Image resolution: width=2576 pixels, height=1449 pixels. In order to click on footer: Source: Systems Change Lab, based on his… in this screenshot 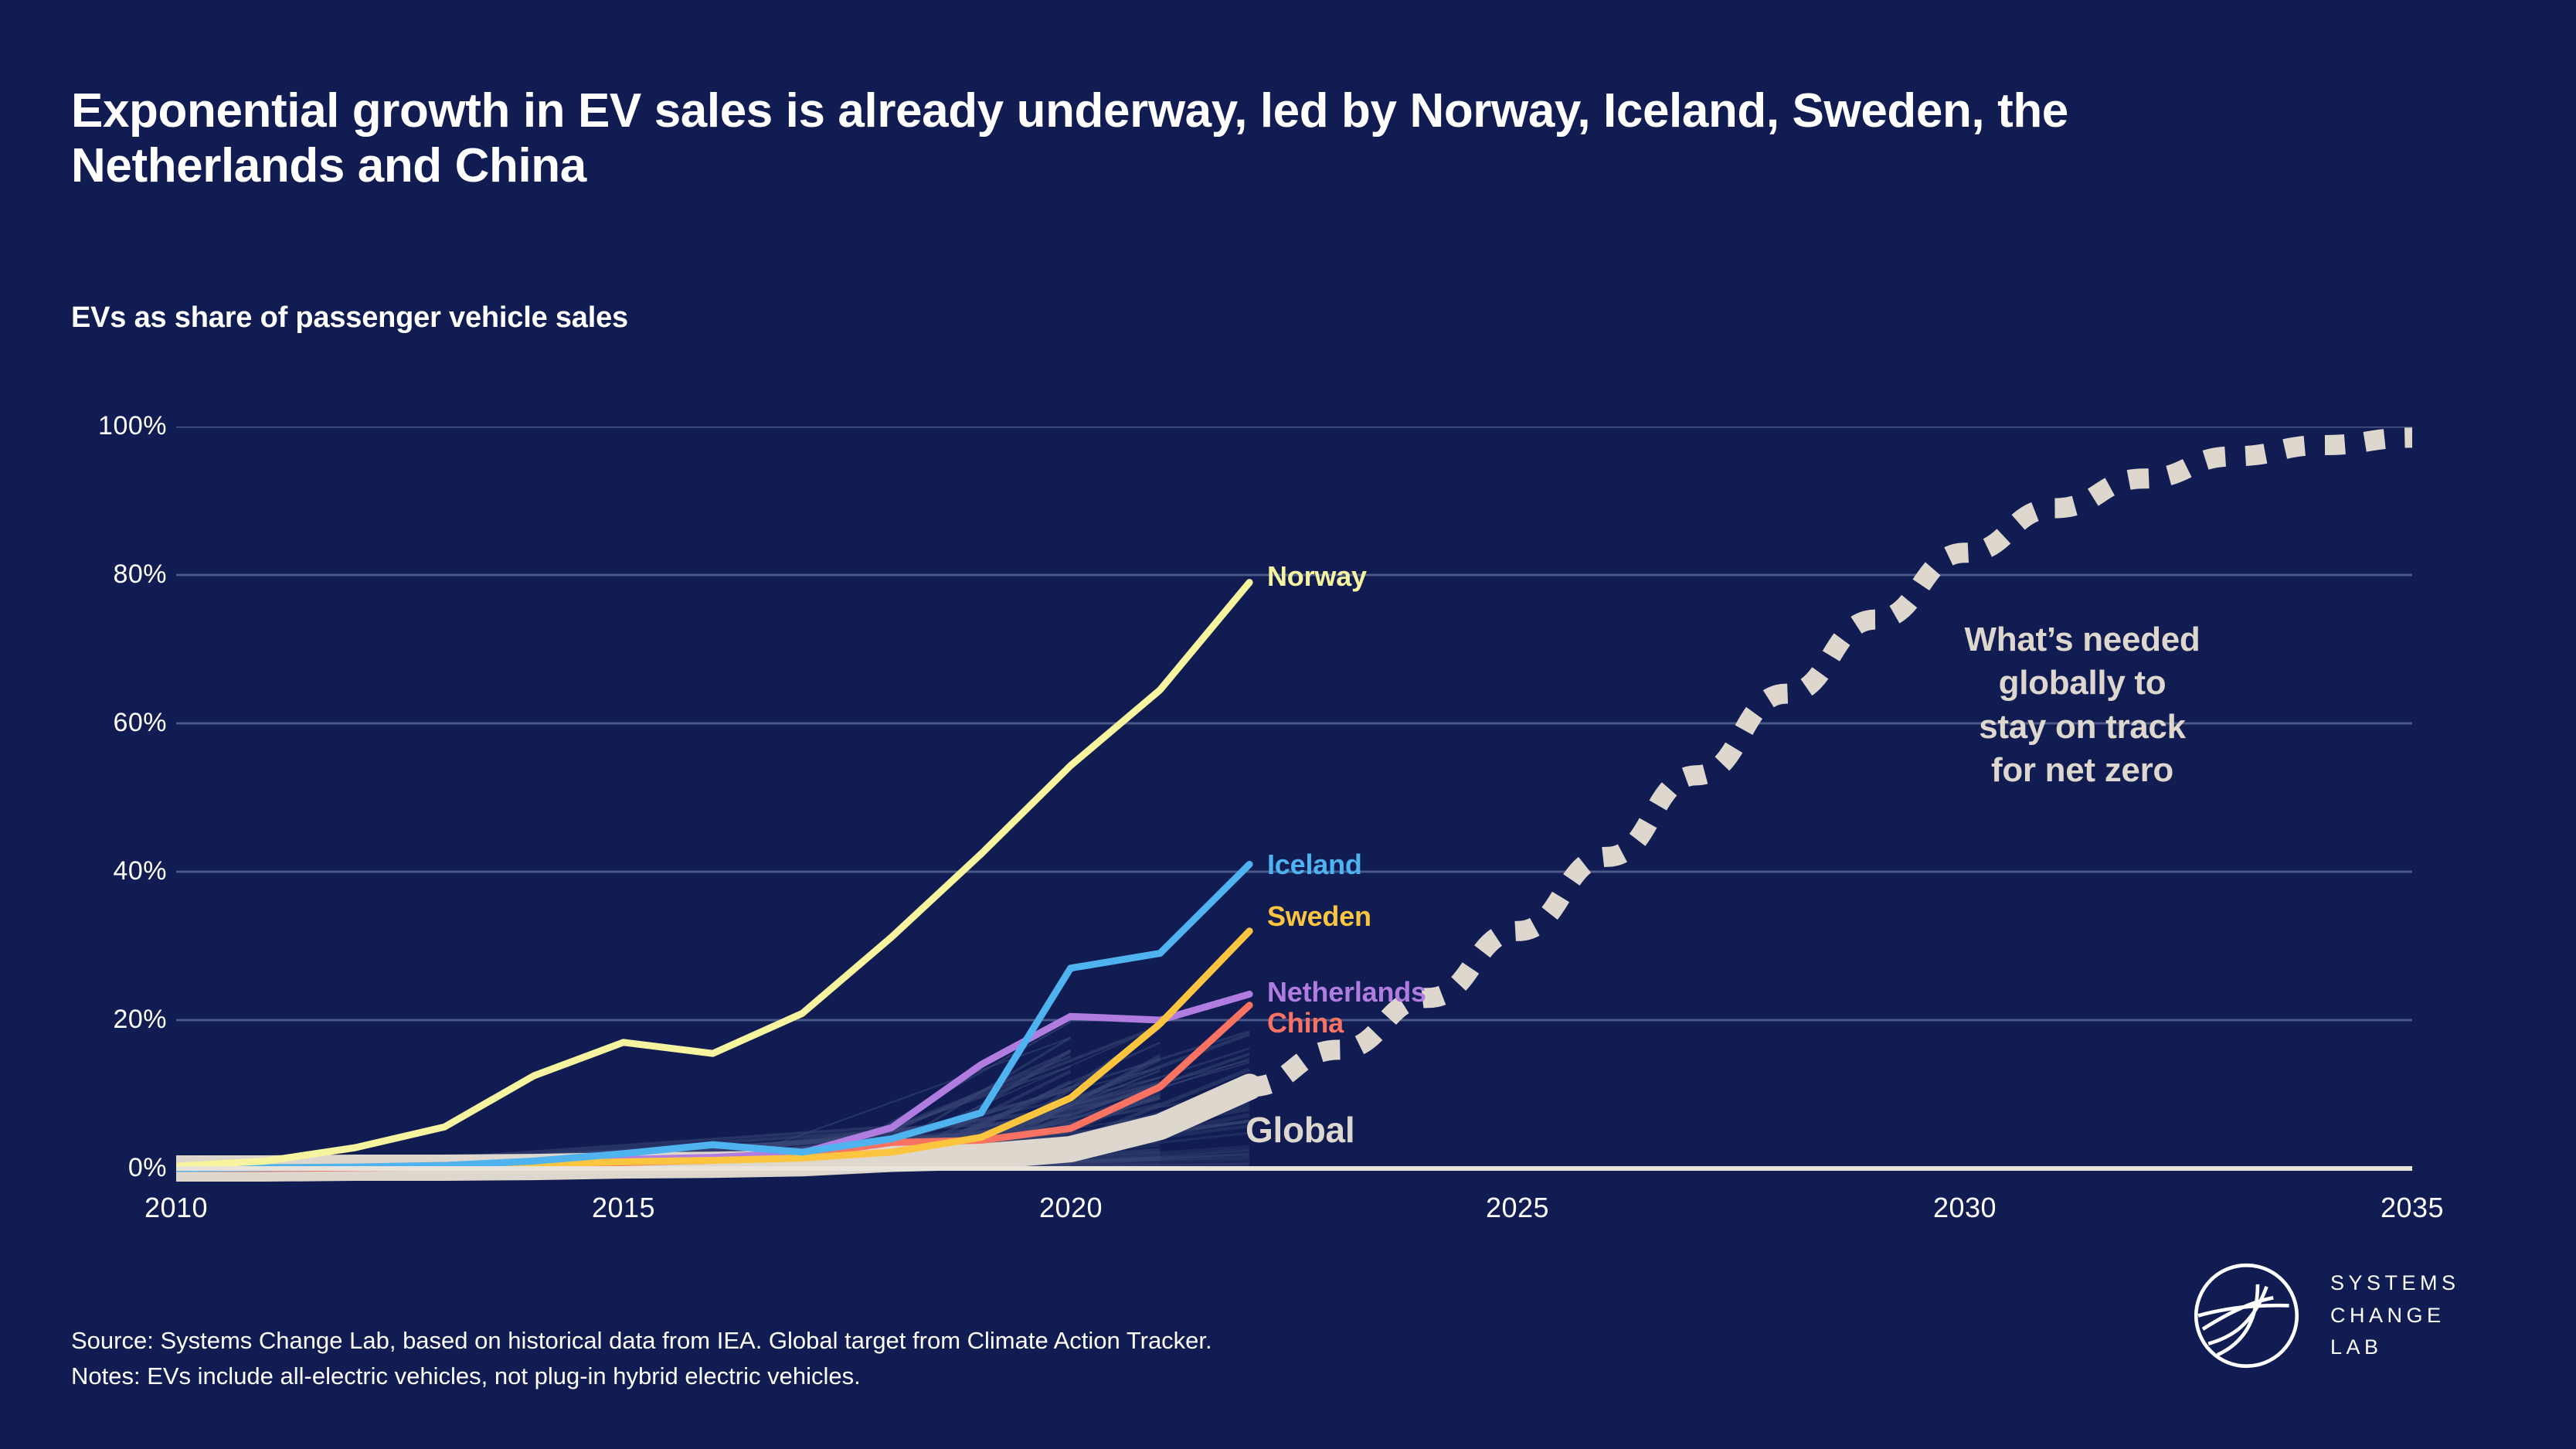, I will do `click(641, 1359)`.